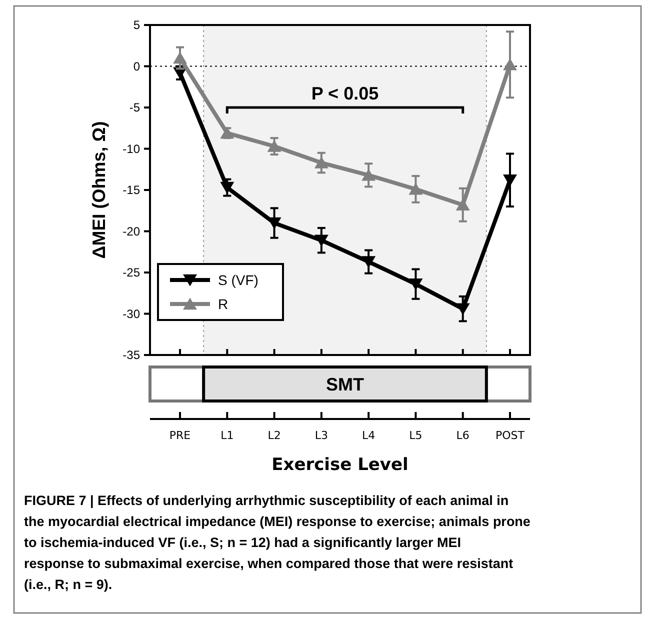 The width and height of the screenshot is (657, 621). What do you see at coordinates (131, 190) in the screenshot?
I see `y-tick-label: -15` at bounding box center [131, 190].